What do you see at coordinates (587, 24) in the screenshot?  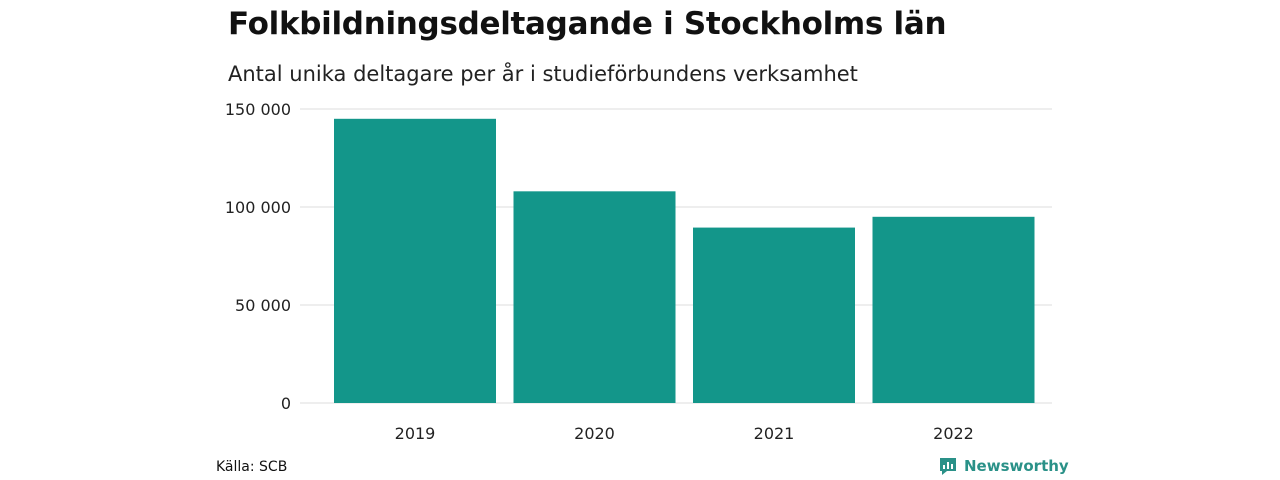 I see `chart-title: Folkbildningsdeltagande i Stockholms län` at bounding box center [587, 24].